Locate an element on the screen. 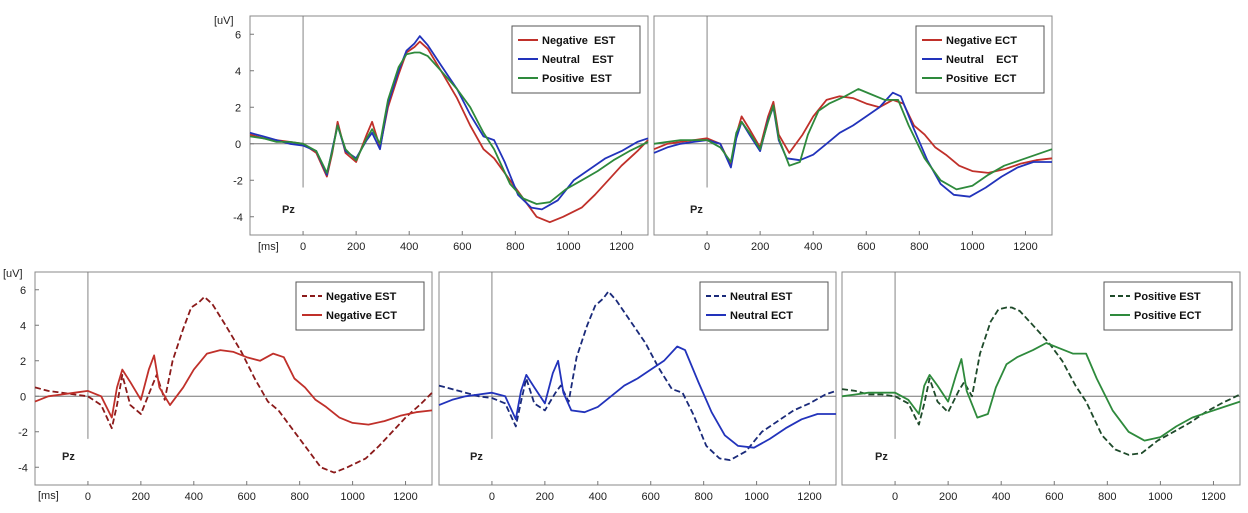 This screenshot has width=1248, height=513. legend: Negative ECT Neutral ECT Positive ECT is located at coordinates (980, 59).